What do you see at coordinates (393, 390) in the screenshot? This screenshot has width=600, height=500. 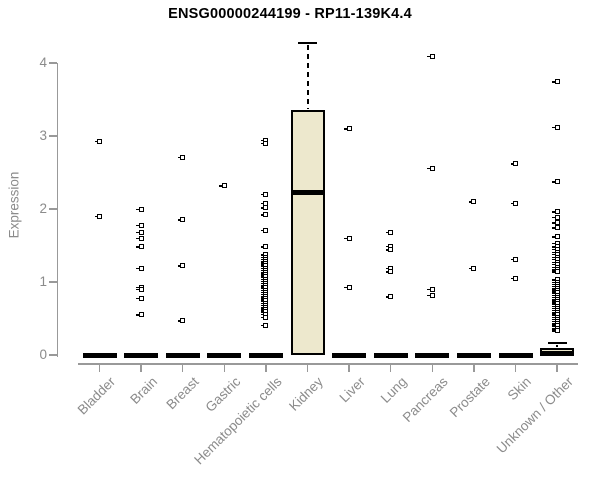 I see `x-category-label: Lung` at bounding box center [393, 390].